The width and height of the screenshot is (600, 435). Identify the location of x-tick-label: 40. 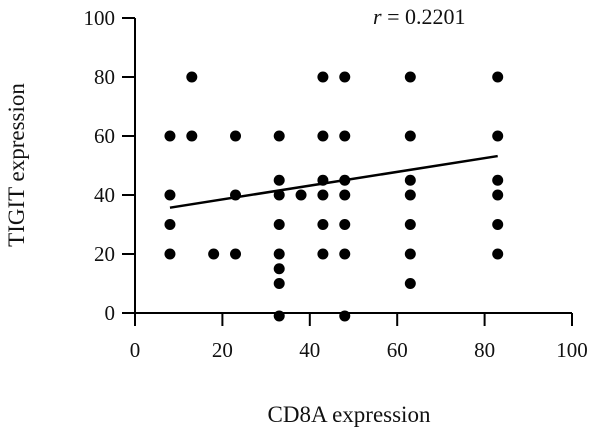
(309, 350).